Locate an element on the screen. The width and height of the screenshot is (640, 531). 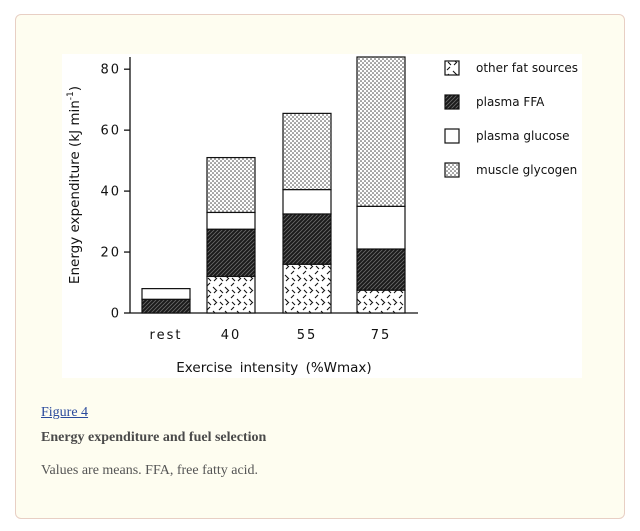
x-axis-label: Exercise intensity (%Wmax) is located at coordinates (273, 368).